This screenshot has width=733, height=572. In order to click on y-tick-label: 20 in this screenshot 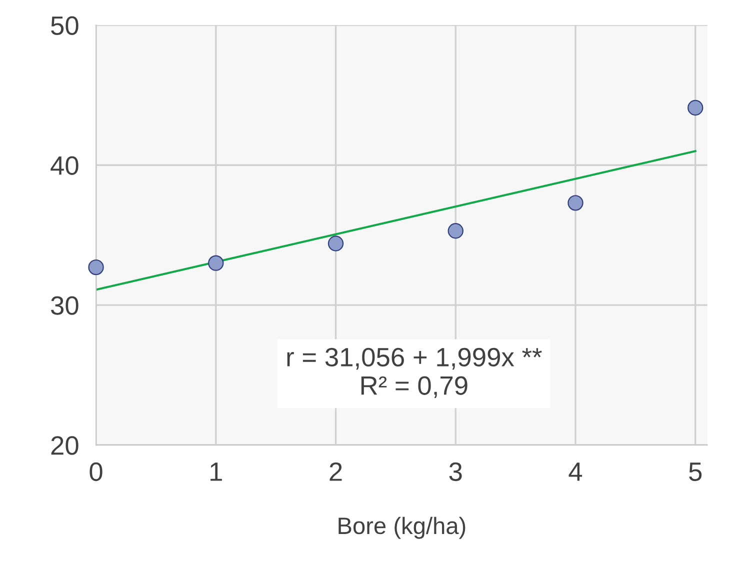, I will do `click(64, 445)`.